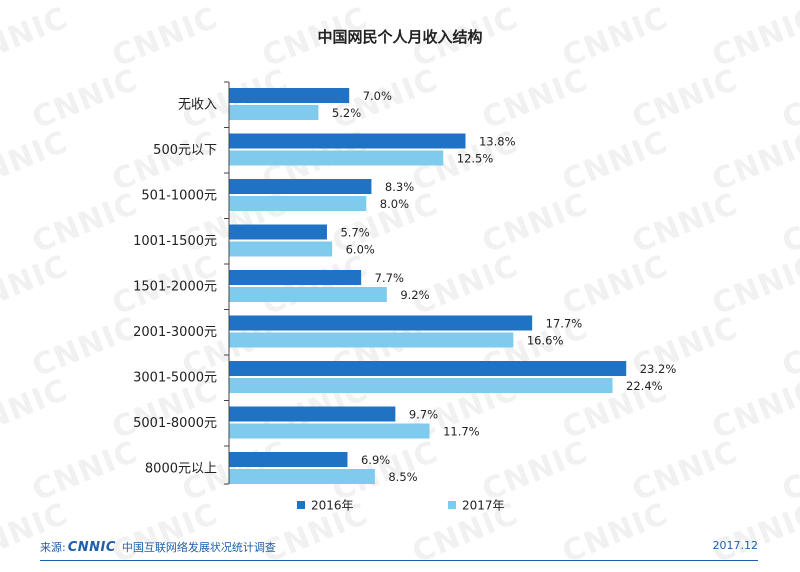  What do you see at coordinates (175, 287) in the screenshot?
I see `category-label: 1501-2000元` at bounding box center [175, 287].